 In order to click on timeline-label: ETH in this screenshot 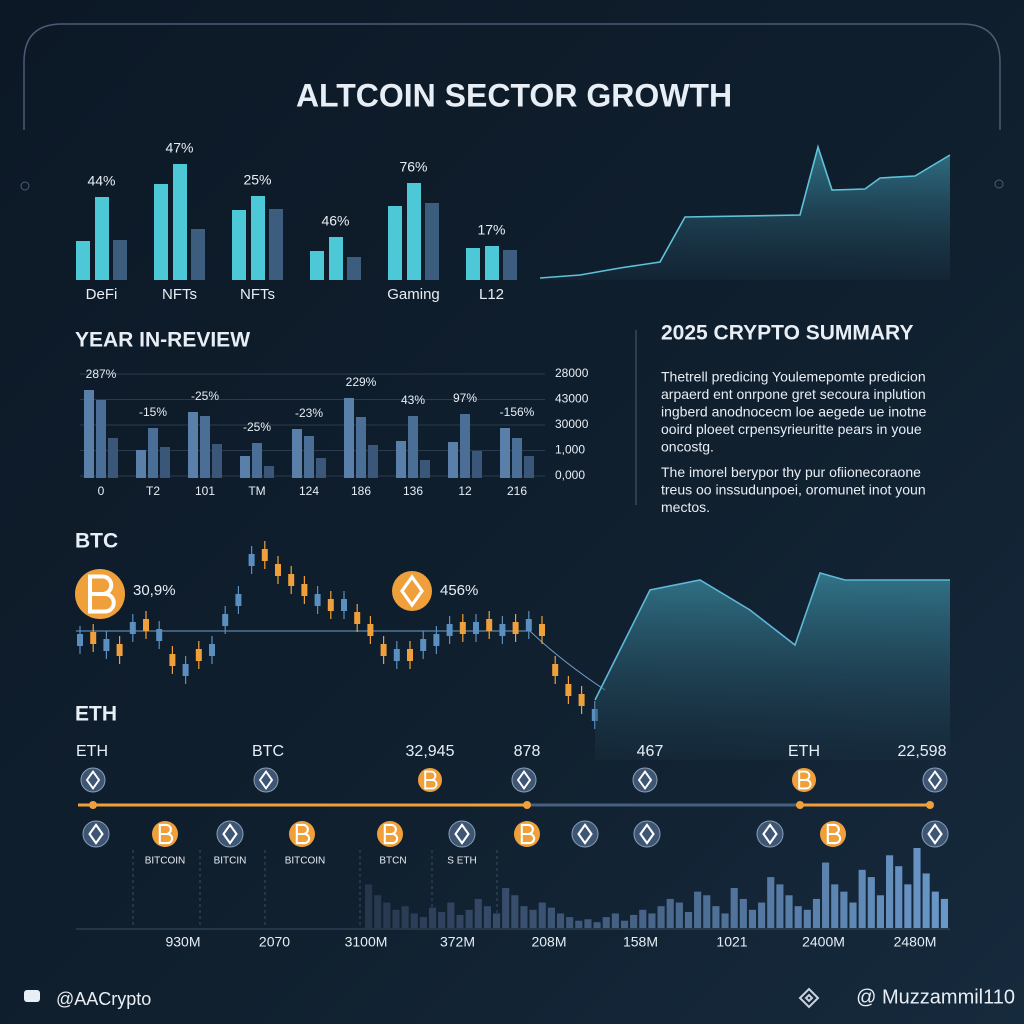, I will do `click(92, 751)`.